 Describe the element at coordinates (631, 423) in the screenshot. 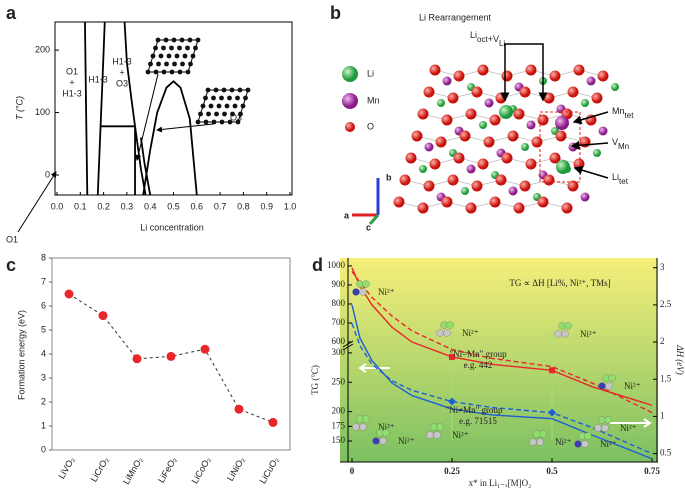

I see `arrow-right` at that location.